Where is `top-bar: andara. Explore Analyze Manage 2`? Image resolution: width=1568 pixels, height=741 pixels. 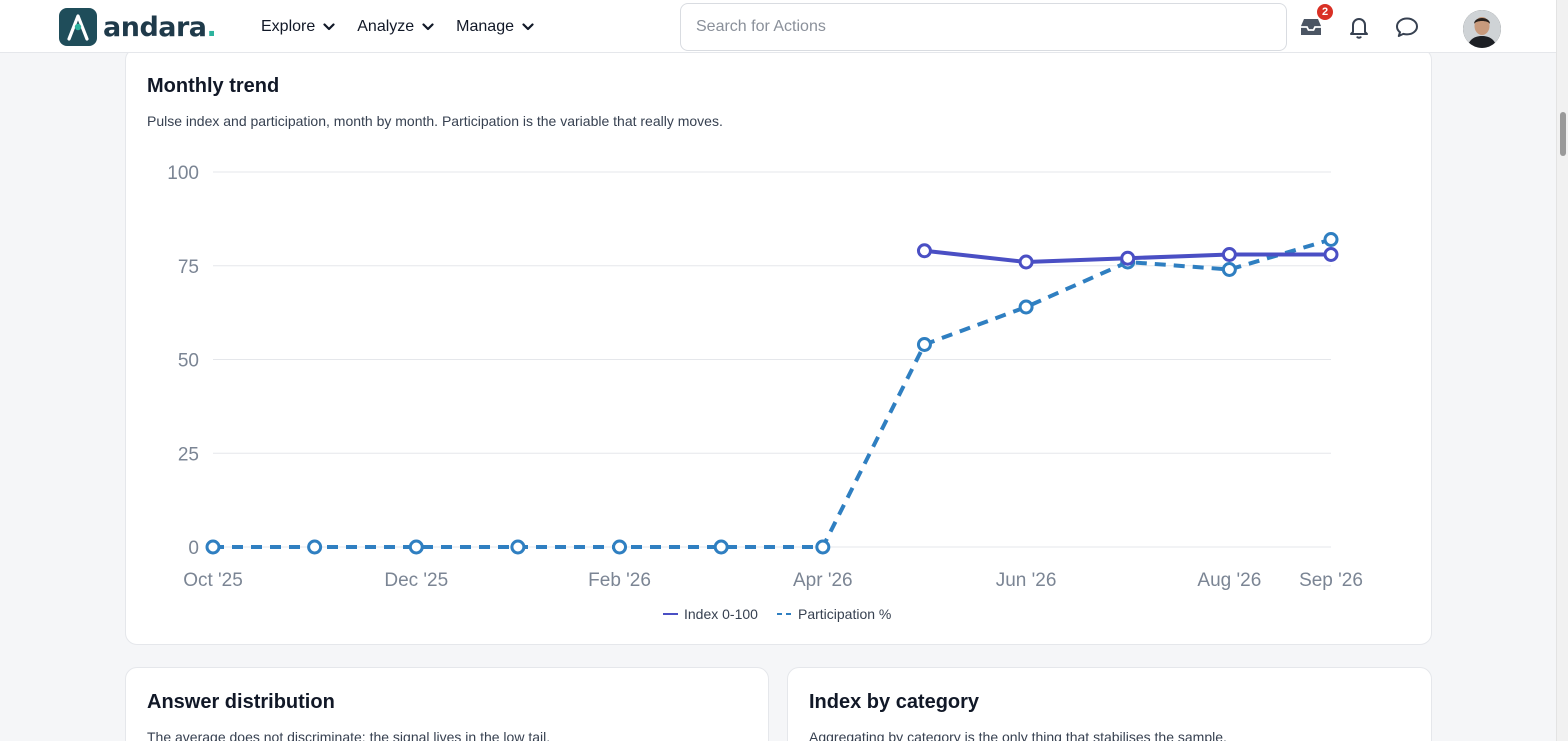
top-bar: andara. Explore Analyze Manage 2 is located at coordinates (778, 26).